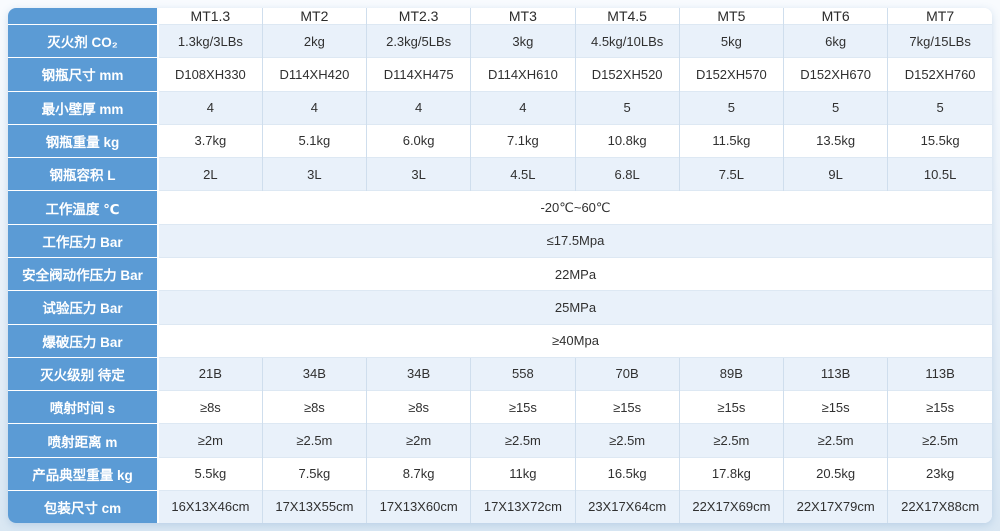 This screenshot has height=531, width=1000. I want to click on spec-cell: 4.5kg/10LBs, so click(627, 40).